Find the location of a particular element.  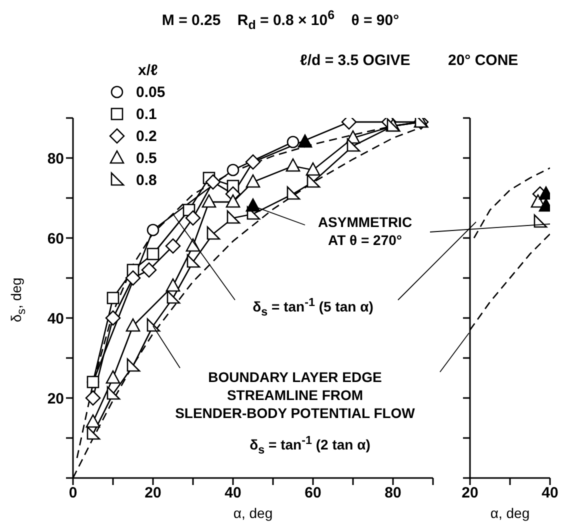

chart-subtitle: 20° CONE is located at coordinates (483, 60).